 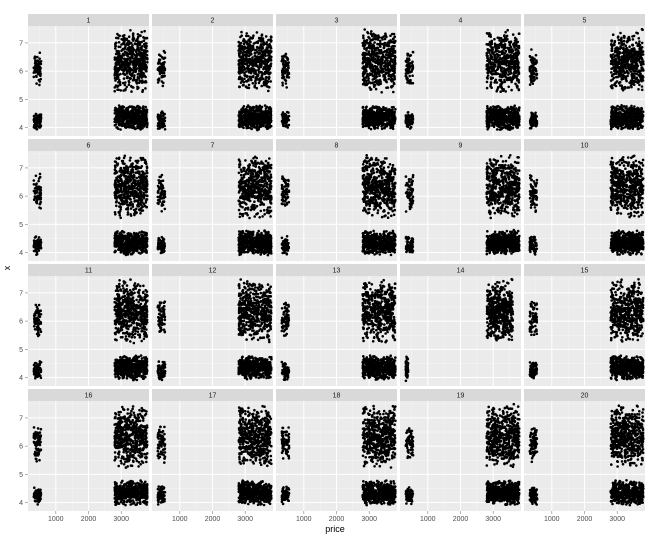 I want to click on facet-panel-5: 5, so click(x=584, y=75).